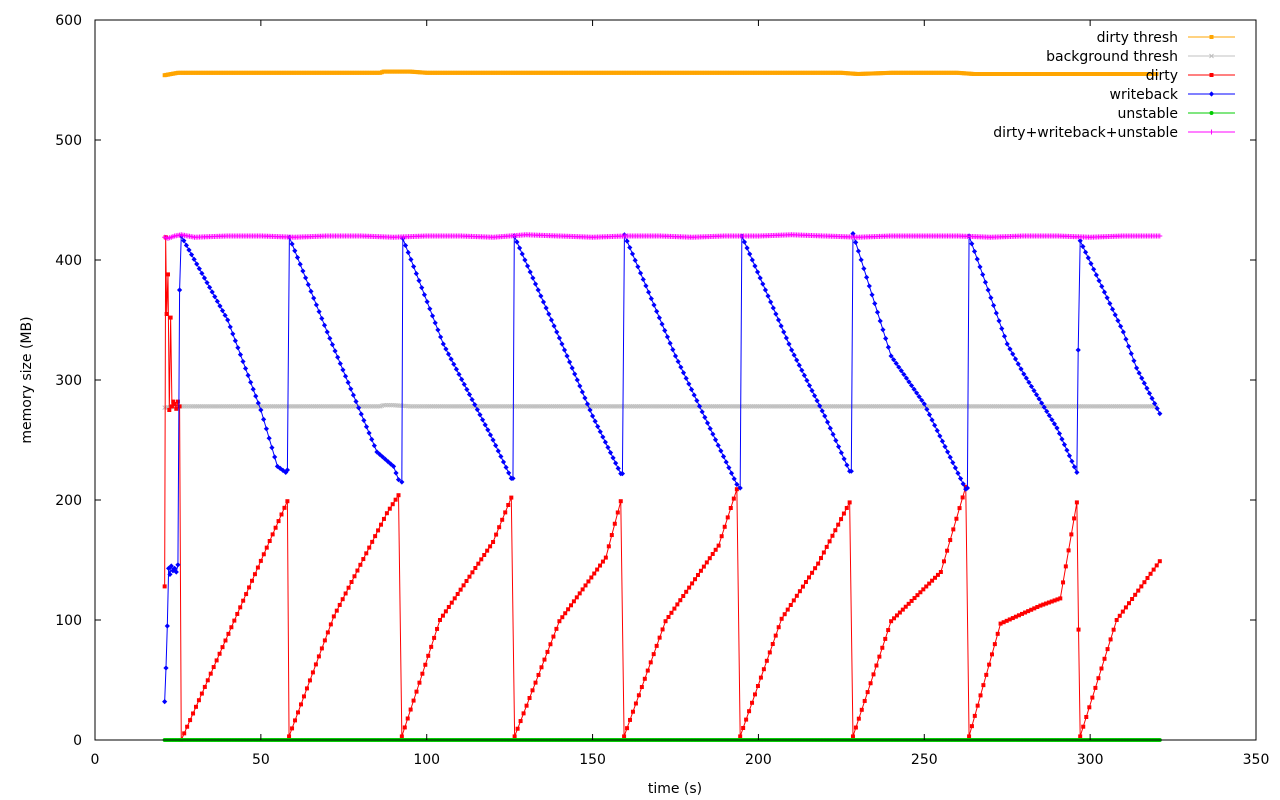  I want to click on y-tick-label: 200, so click(68, 501).